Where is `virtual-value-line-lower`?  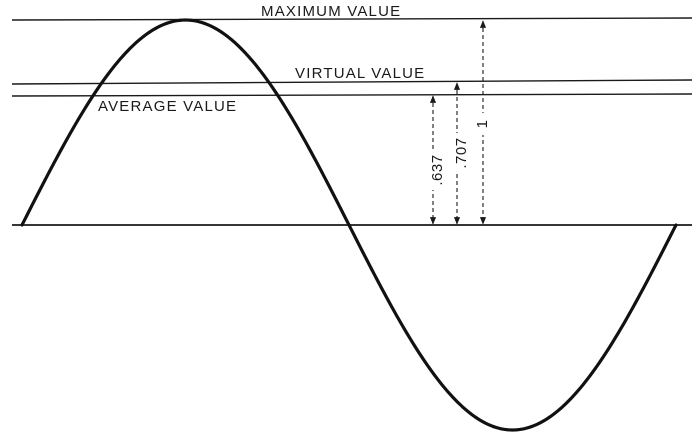
virtual-value-line-lower is located at coordinates (352, 95).